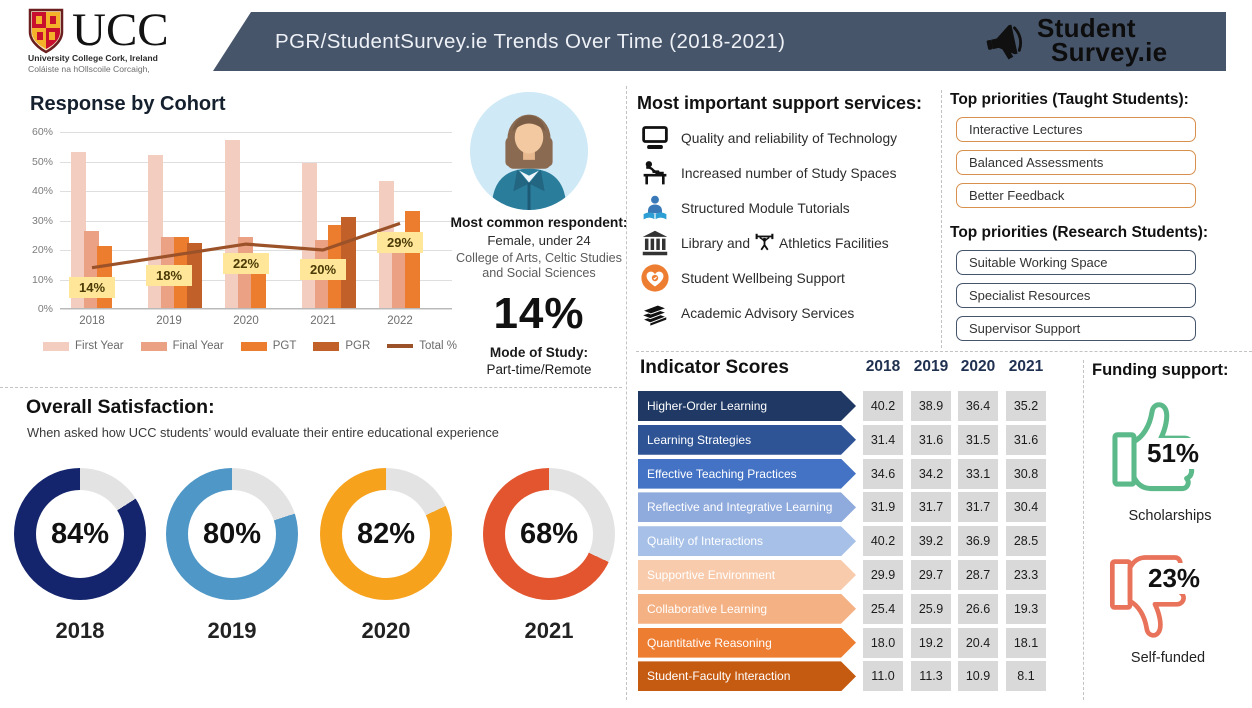  Describe the element at coordinates (931, 366) in the screenshot. I see `indicator-year-header: 2019` at that location.